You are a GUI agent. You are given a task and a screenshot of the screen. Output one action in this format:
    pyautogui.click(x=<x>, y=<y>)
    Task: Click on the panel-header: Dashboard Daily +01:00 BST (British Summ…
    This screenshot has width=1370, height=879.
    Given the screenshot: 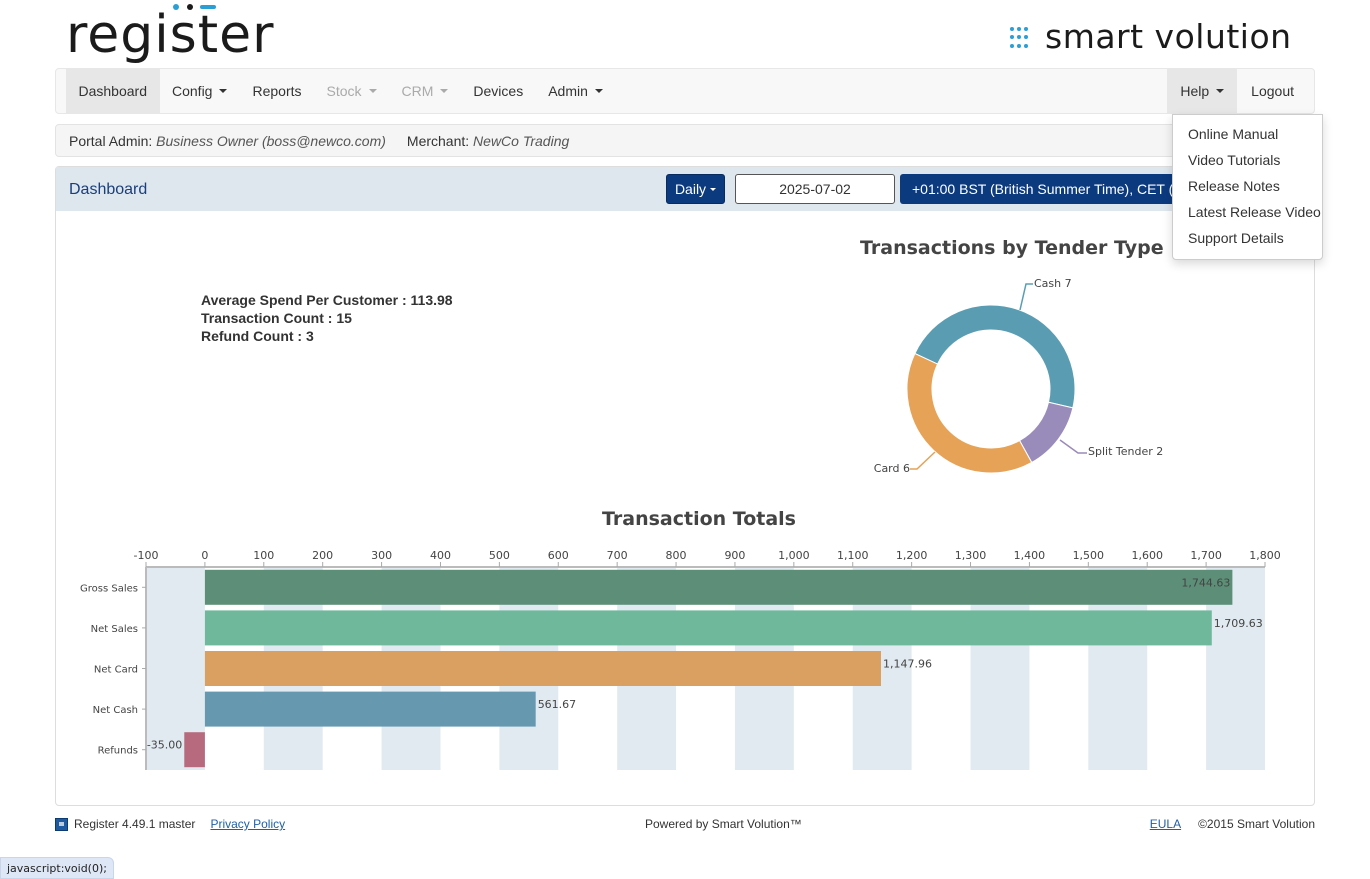 What is the action you would take?
    pyautogui.click(x=685, y=189)
    